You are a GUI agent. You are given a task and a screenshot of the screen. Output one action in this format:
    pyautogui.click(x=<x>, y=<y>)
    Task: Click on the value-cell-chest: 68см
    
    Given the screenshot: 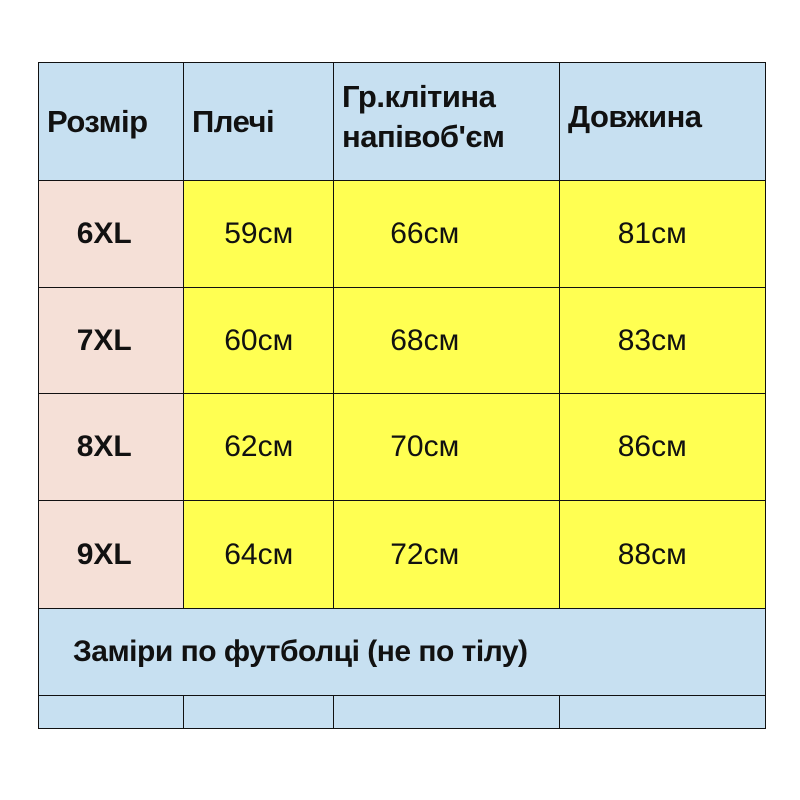 What is the action you would take?
    pyautogui.click(x=447, y=341)
    